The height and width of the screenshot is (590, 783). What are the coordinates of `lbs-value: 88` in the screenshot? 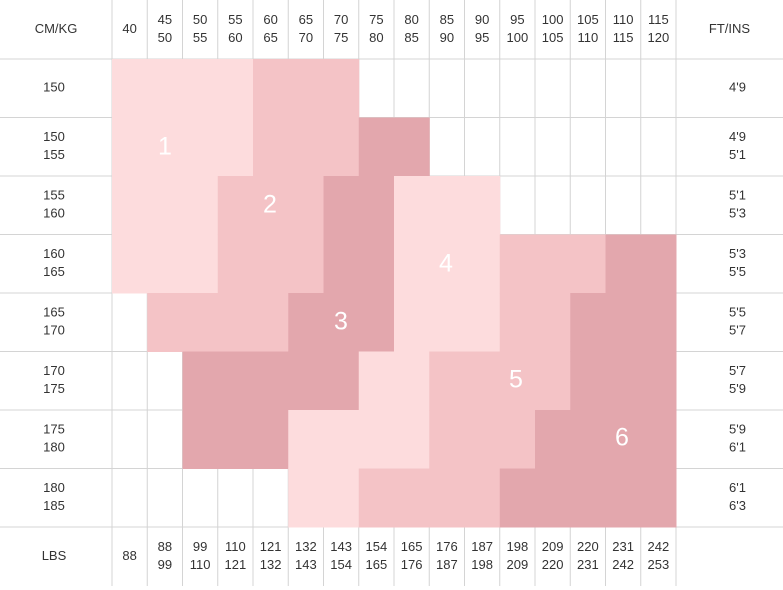 It's located at (129, 555).